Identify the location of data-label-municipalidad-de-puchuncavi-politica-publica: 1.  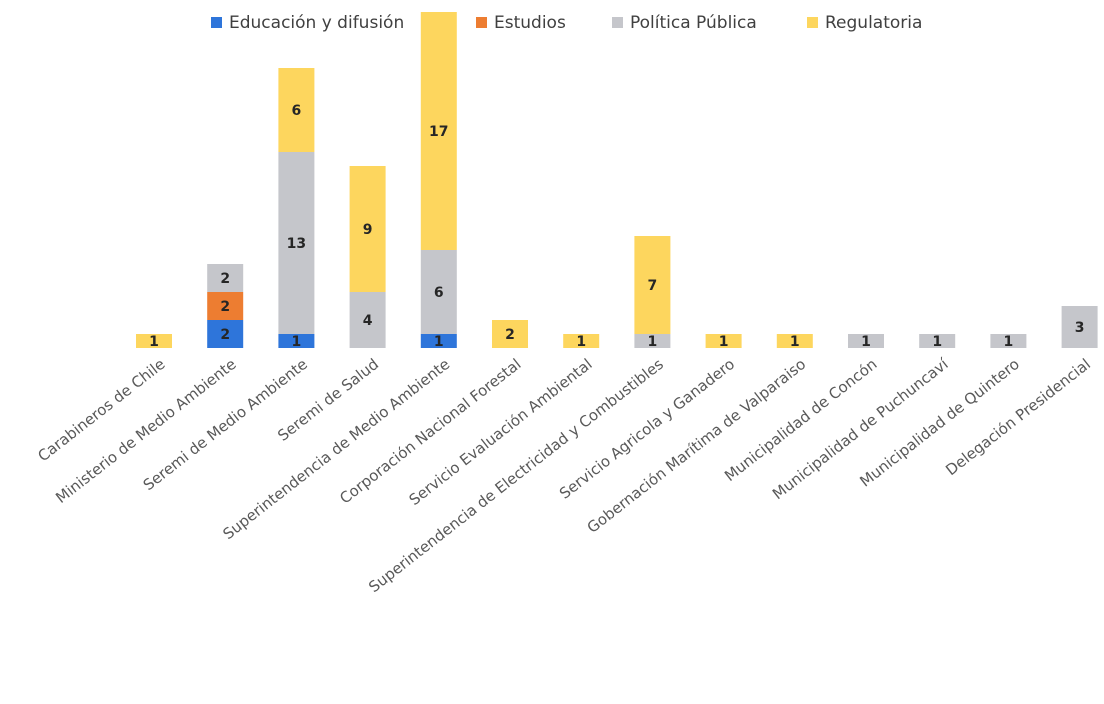
(937, 342).